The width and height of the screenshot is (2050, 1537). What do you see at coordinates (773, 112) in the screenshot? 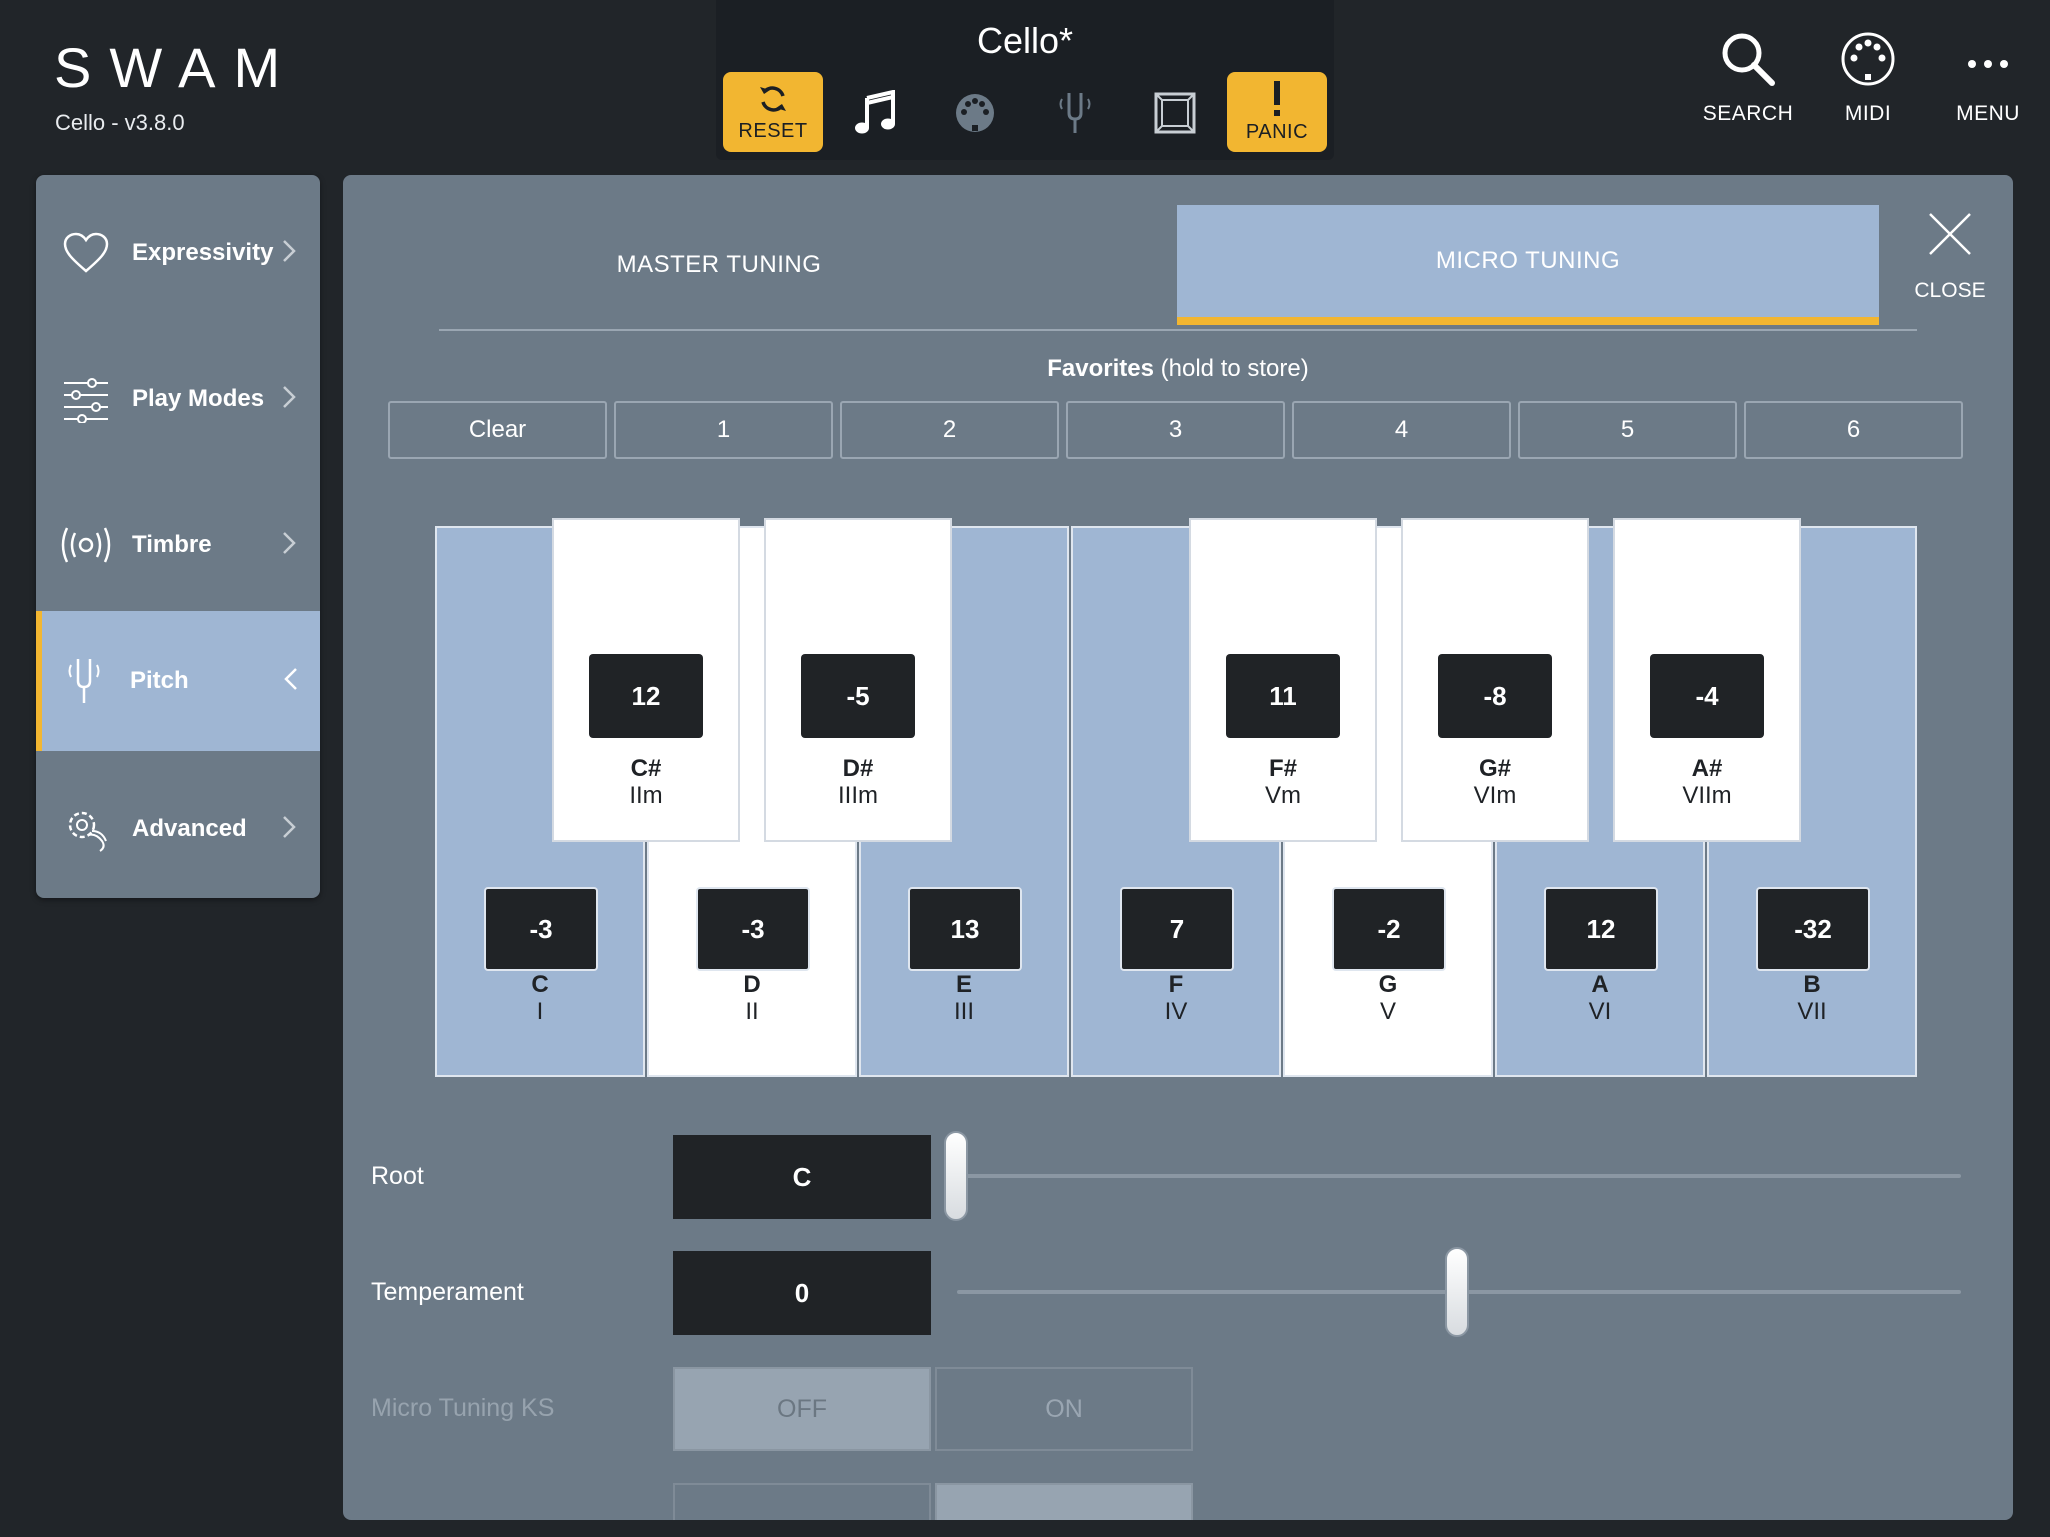
I see `reset-button: RESET` at bounding box center [773, 112].